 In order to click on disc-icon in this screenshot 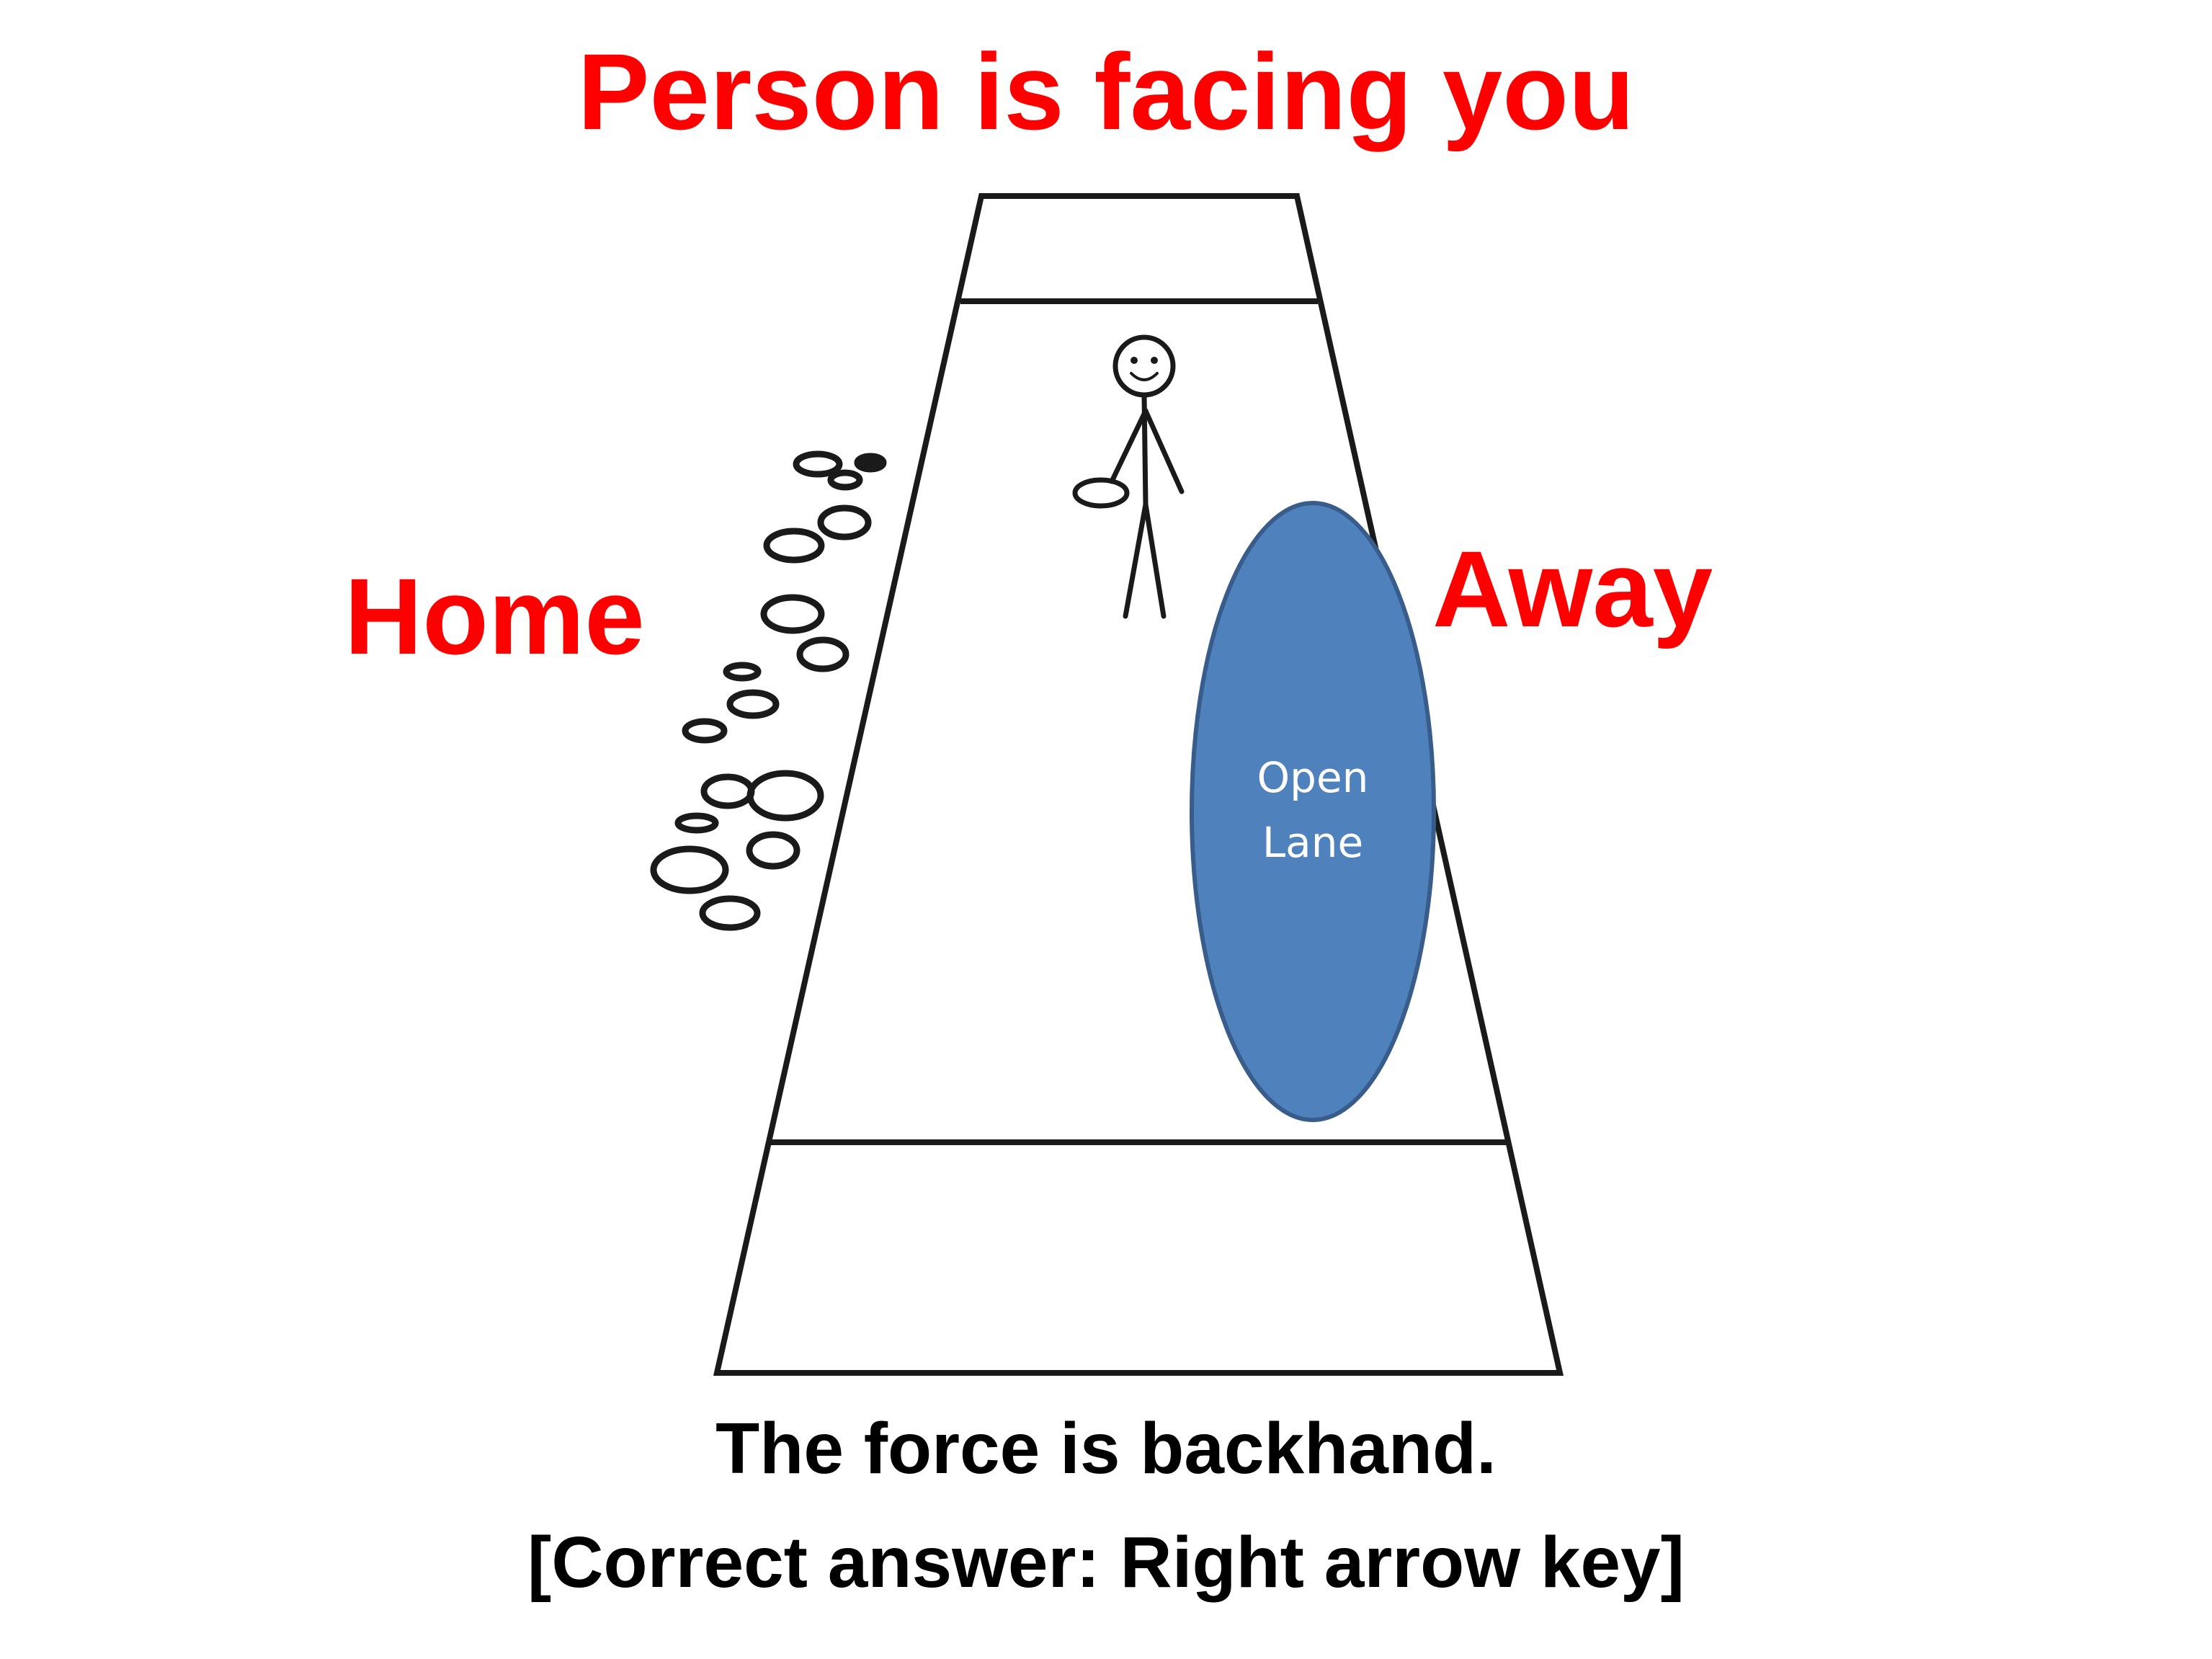, I will do `click(1101, 493)`.